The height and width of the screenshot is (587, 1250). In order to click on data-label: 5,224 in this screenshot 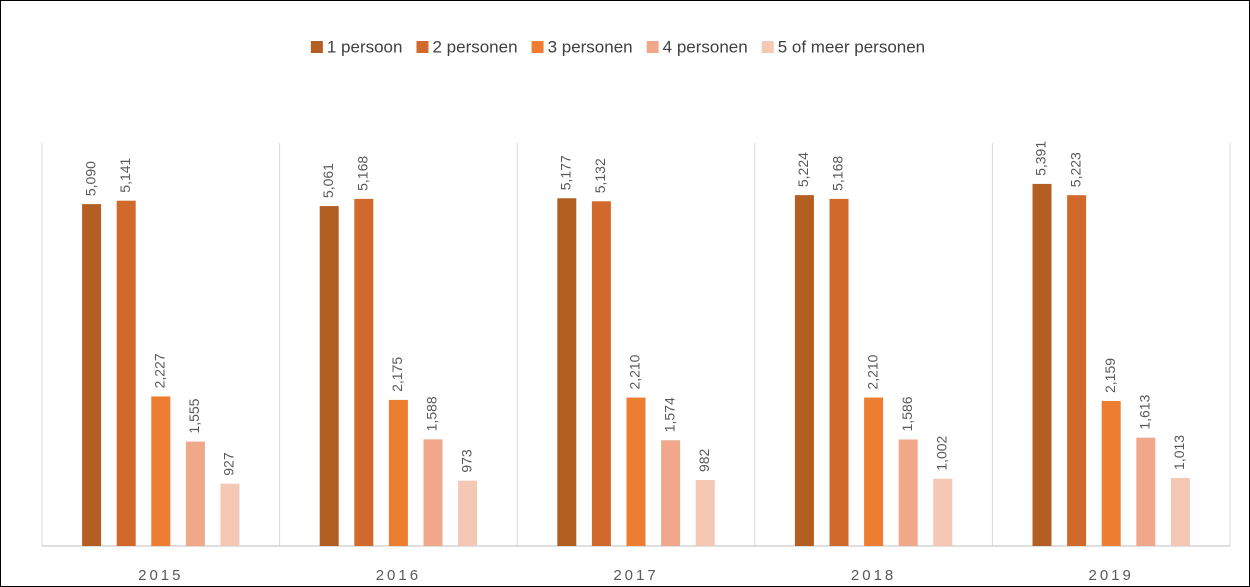, I will do `click(803, 169)`.